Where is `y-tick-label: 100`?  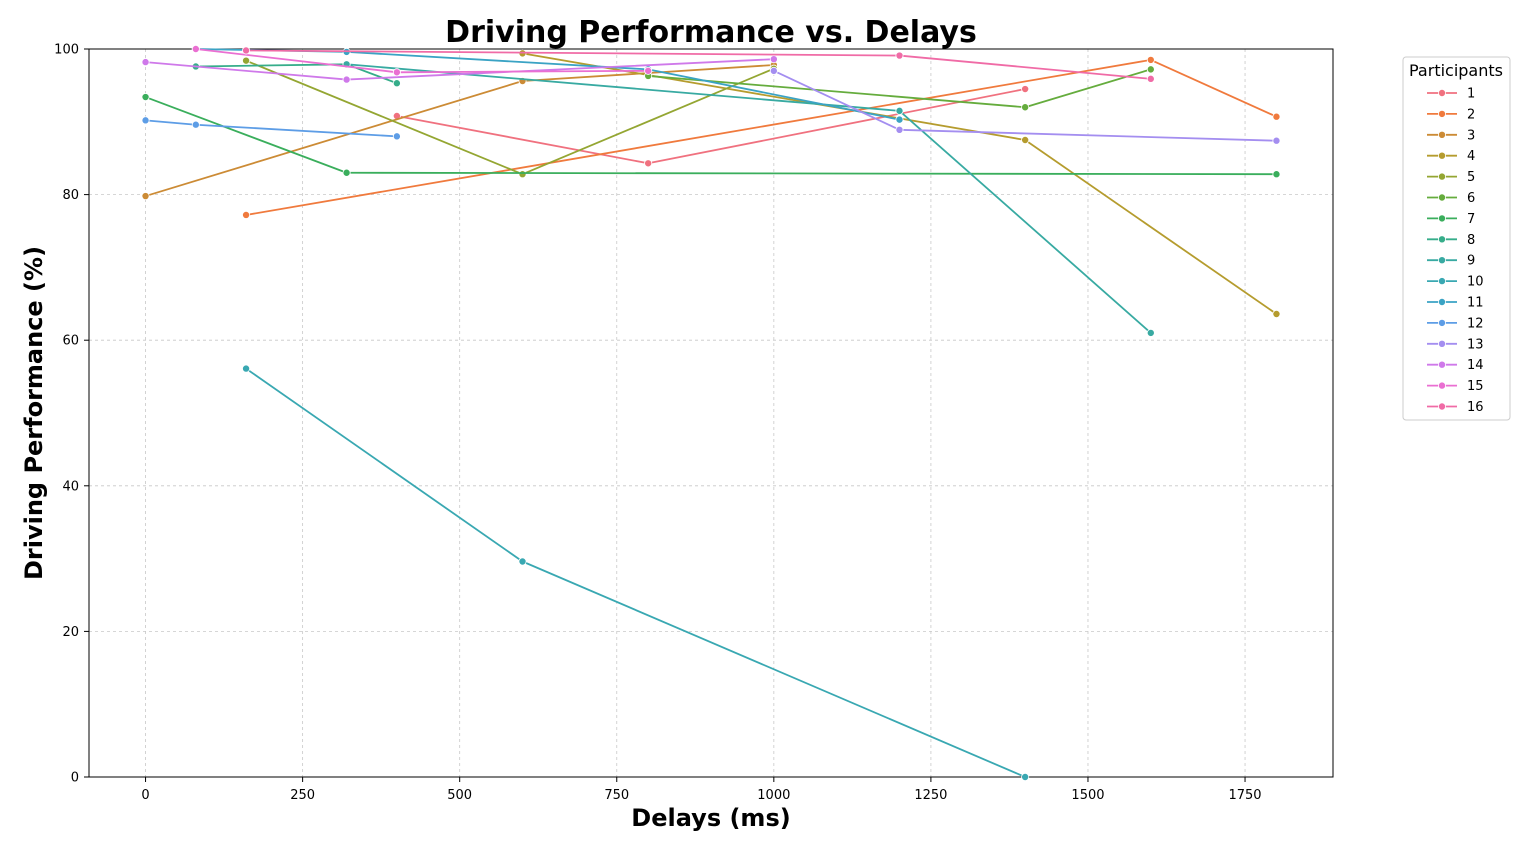
y-tick-label: 100 is located at coordinates (66, 50).